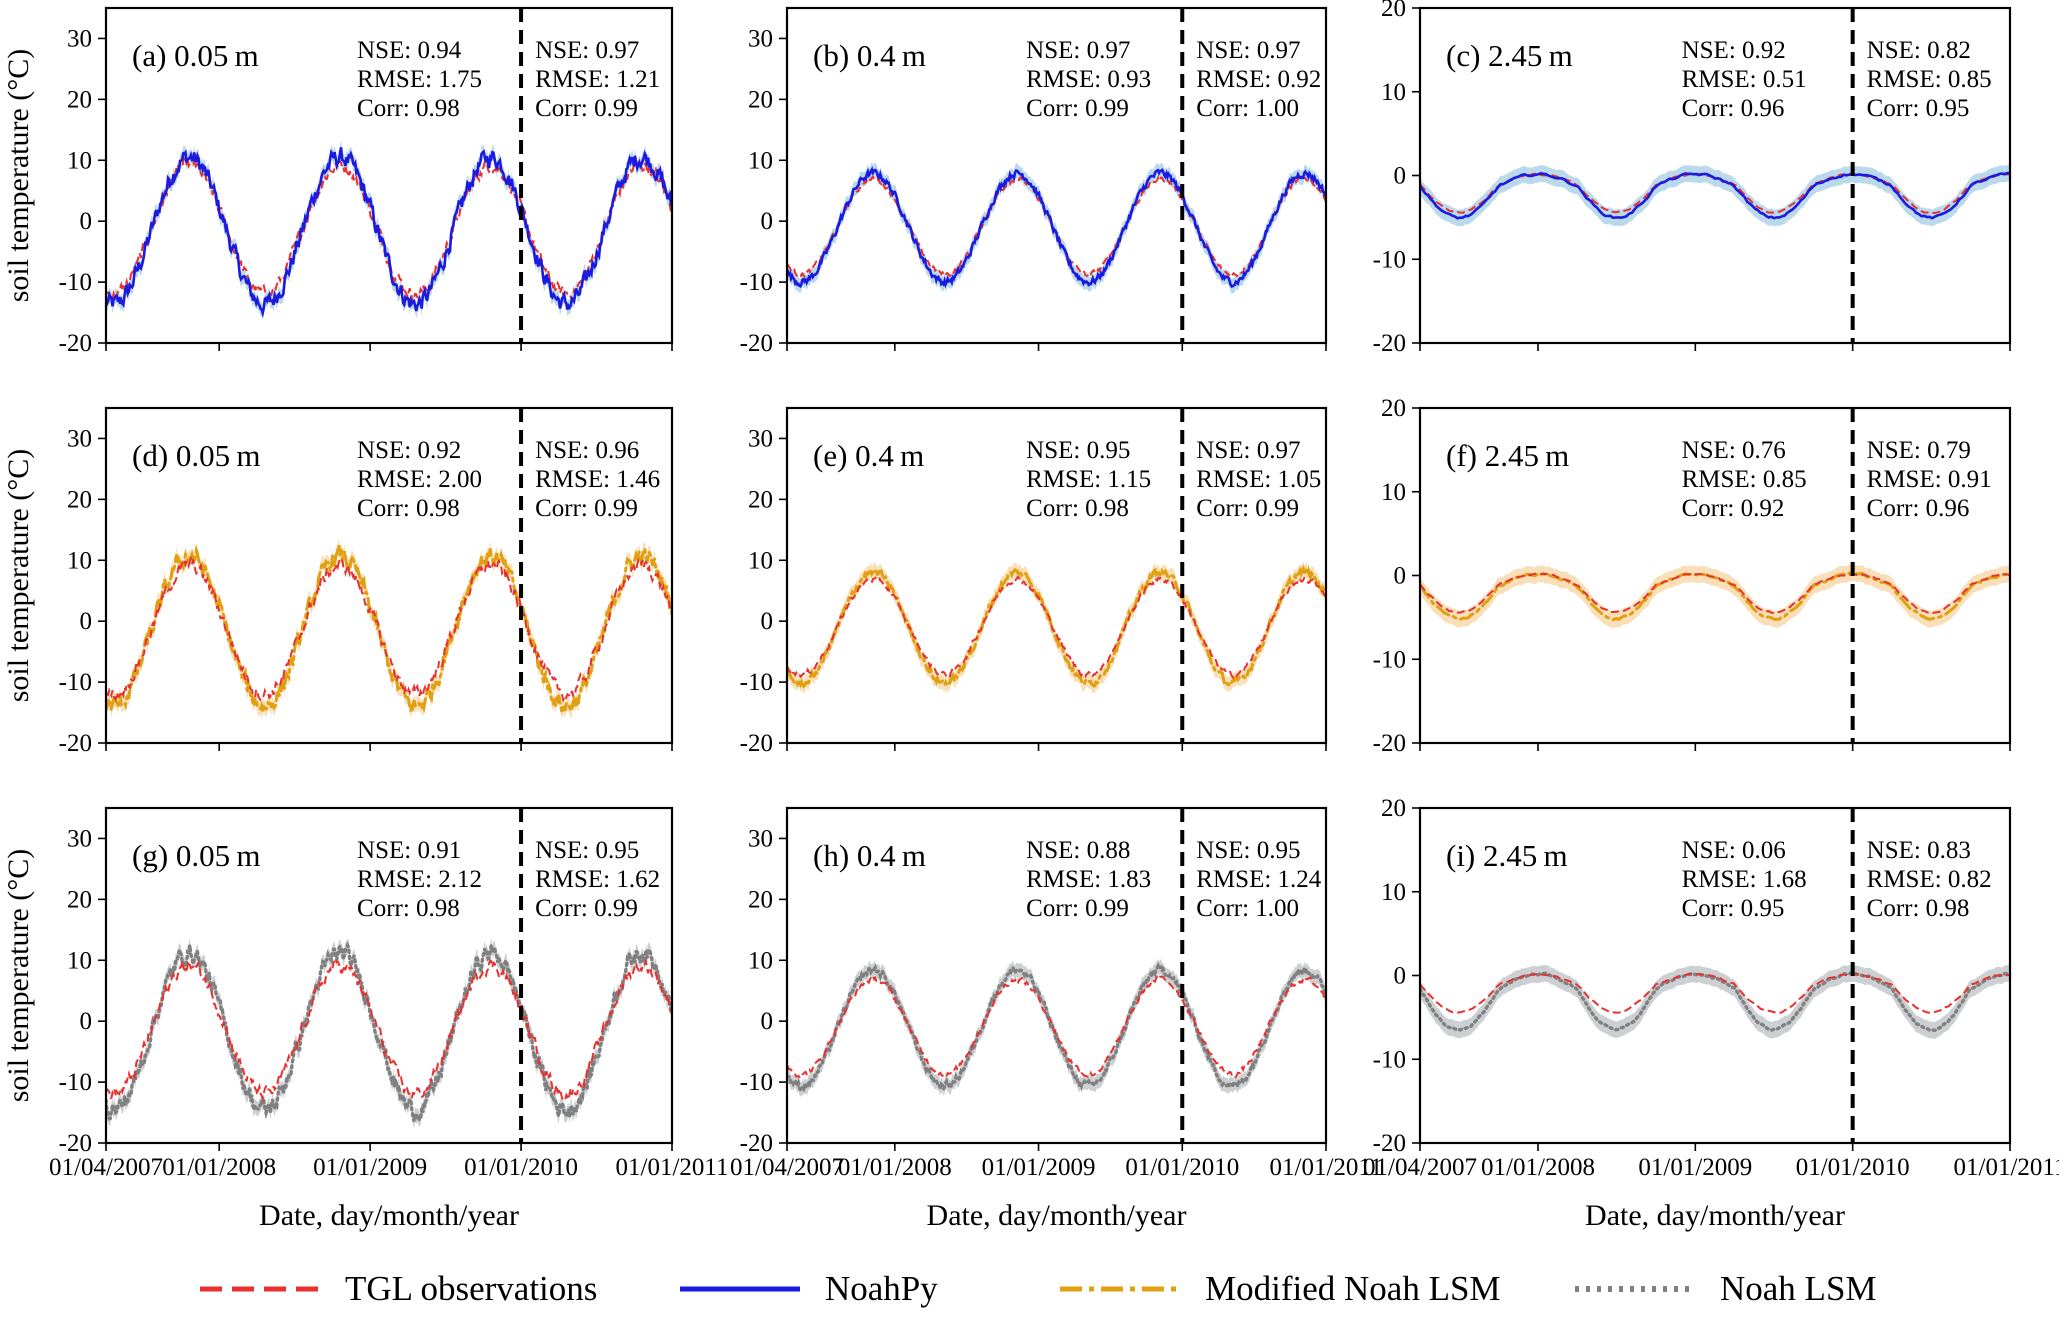 The image size is (2059, 1321). What do you see at coordinates (1259, 879) in the screenshot?
I see `stat-right: RMSE: 1.24` at bounding box center [1259, 879].